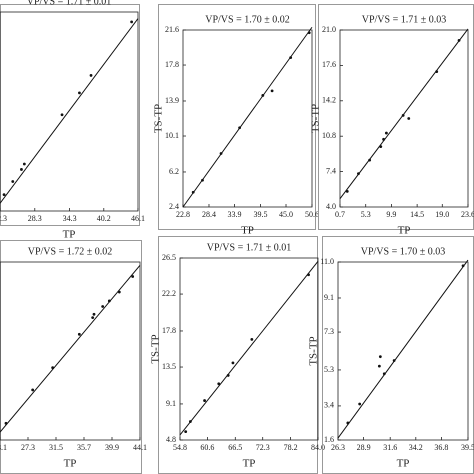  Describe the element at coordinates (112, 447) in the screenshot. I see `x-tick-label: 39.9` at that location.